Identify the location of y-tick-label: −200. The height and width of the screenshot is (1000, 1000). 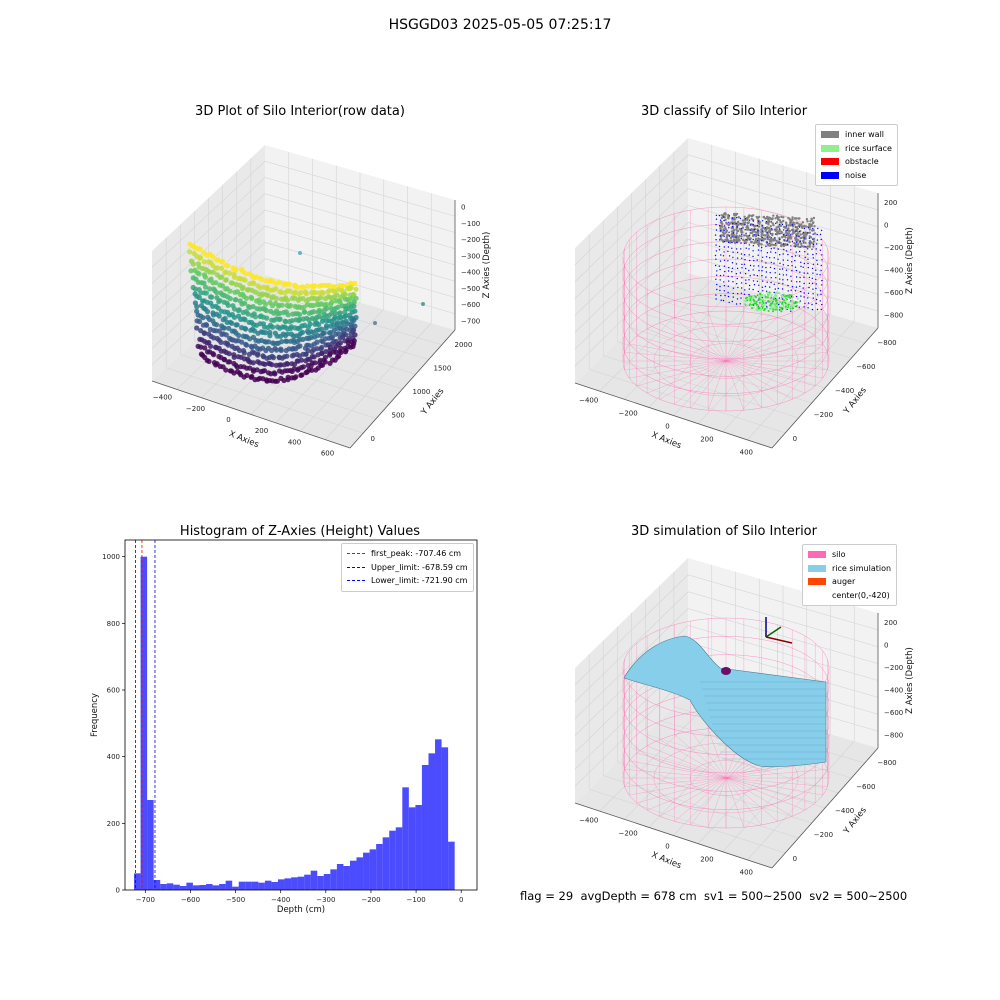
(823, 415).